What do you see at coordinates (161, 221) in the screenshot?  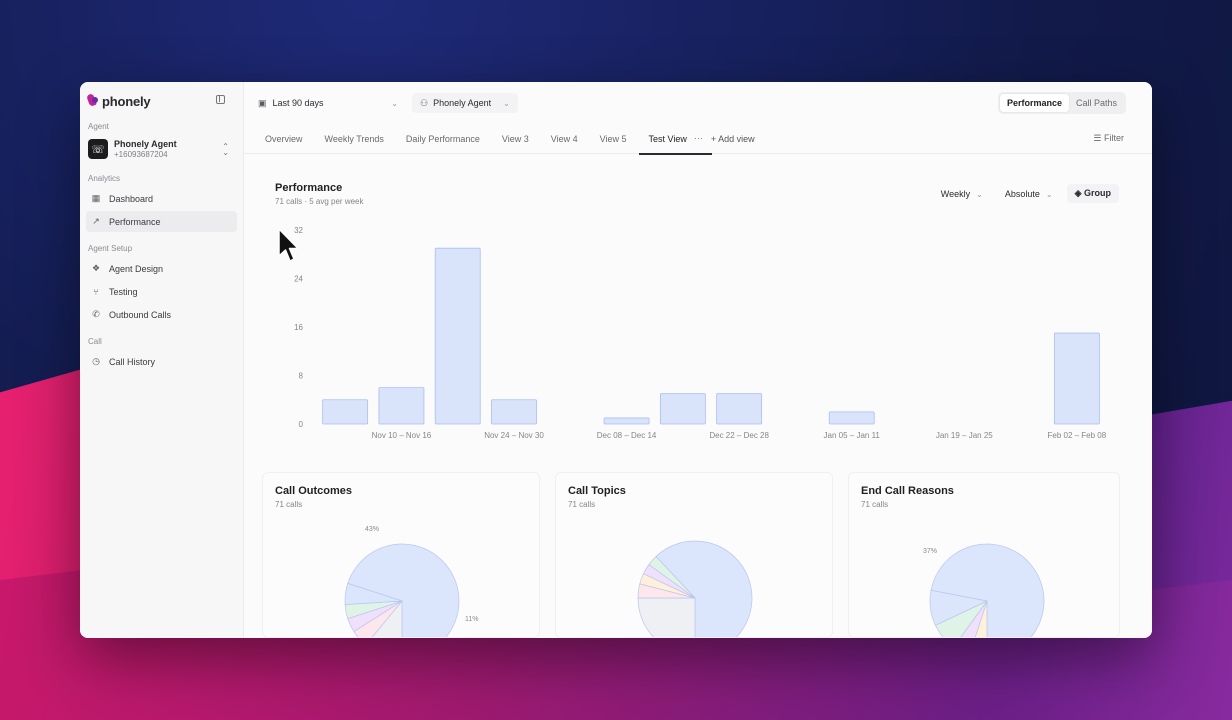 I see `sidebar-item-performance: ↗ Performance` at bounding box center [161, 221].